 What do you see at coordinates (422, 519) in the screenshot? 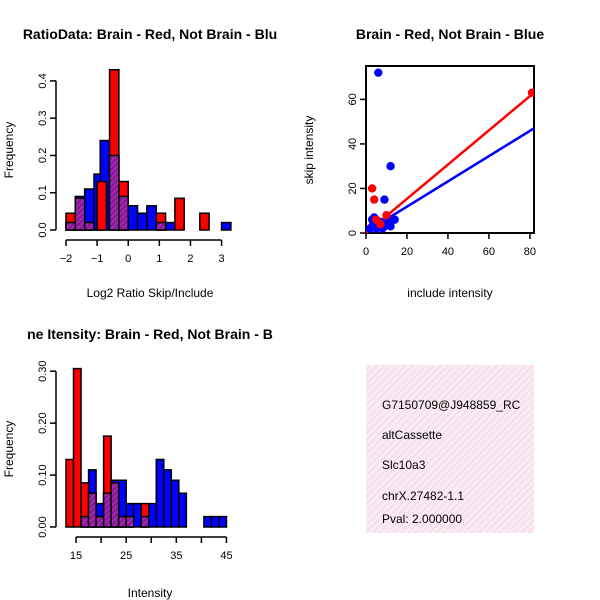
I see `info-pval: Pval: 2.000000` at bounding box center [422, 519].